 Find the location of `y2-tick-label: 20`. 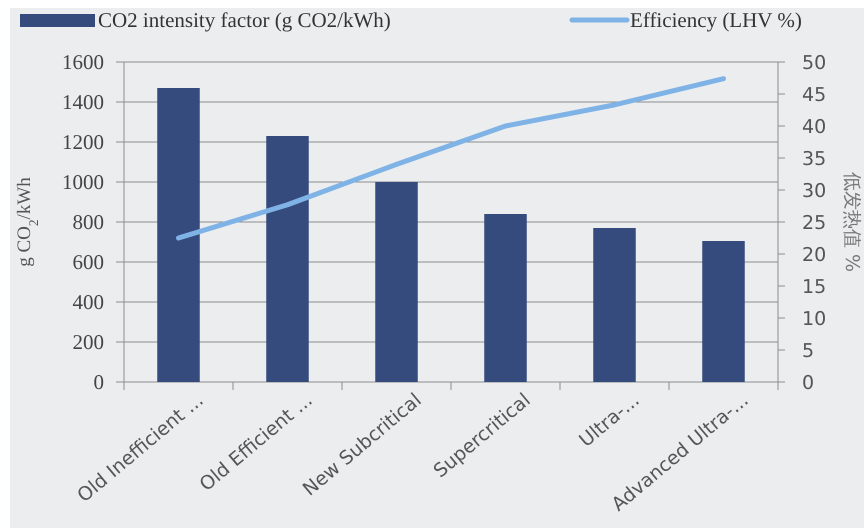

y2-tick-label: 20 is located at coordinates (814, 255).